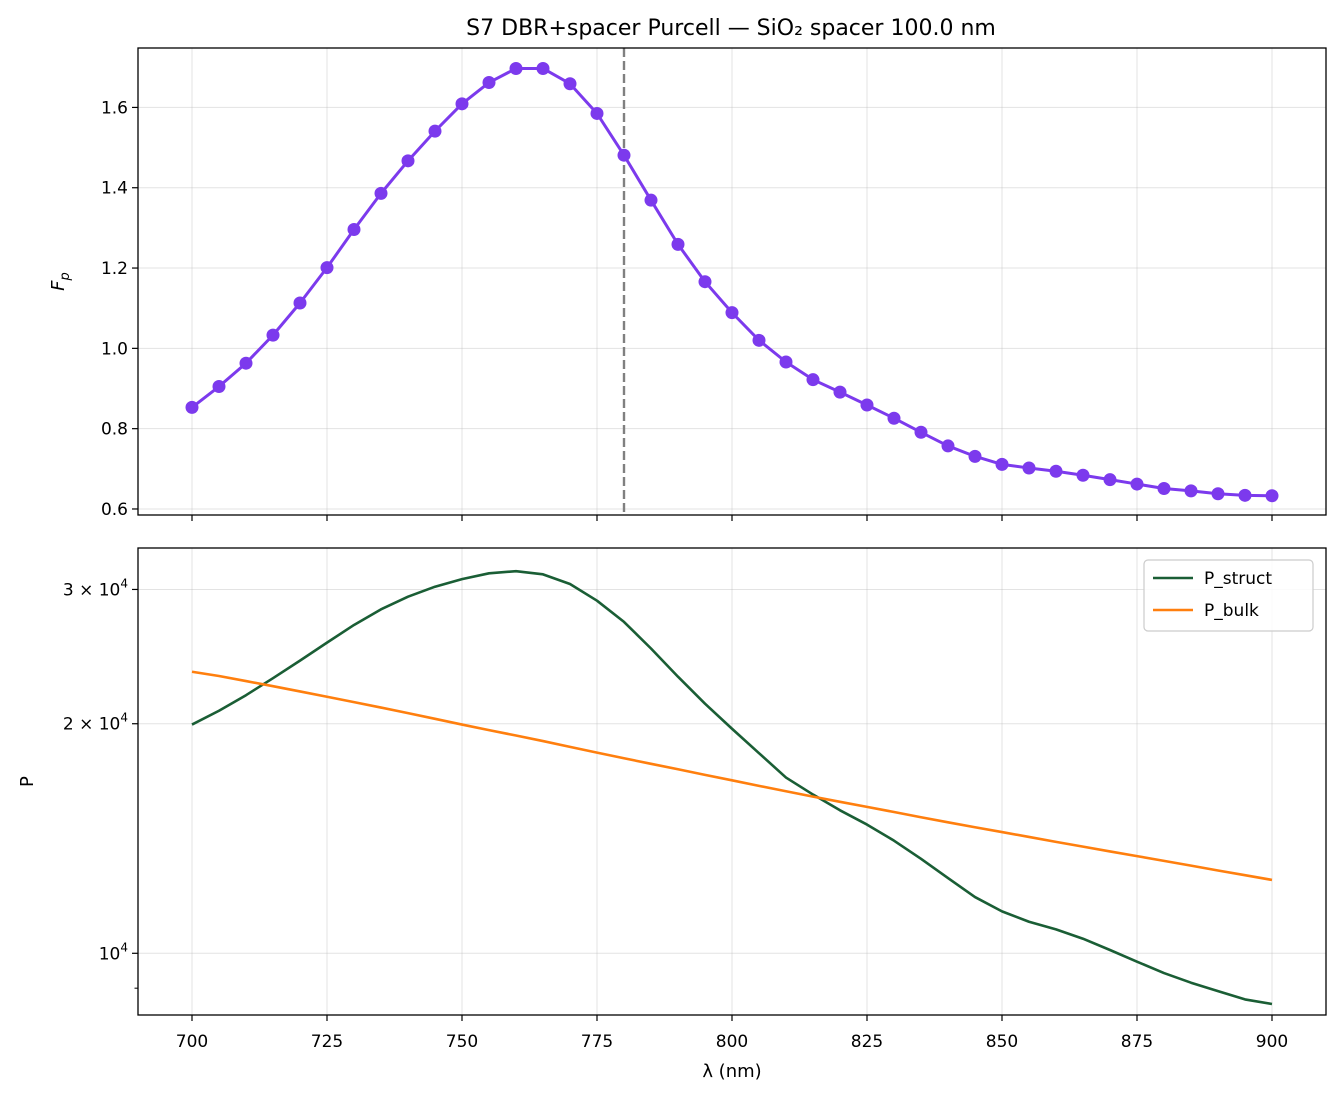 The height and width of the screenshot is (1096, 1340). Describe the element at coordinates (114, 108) in the screenshot. I see `top-y-tick-label: 1.6` at that location.